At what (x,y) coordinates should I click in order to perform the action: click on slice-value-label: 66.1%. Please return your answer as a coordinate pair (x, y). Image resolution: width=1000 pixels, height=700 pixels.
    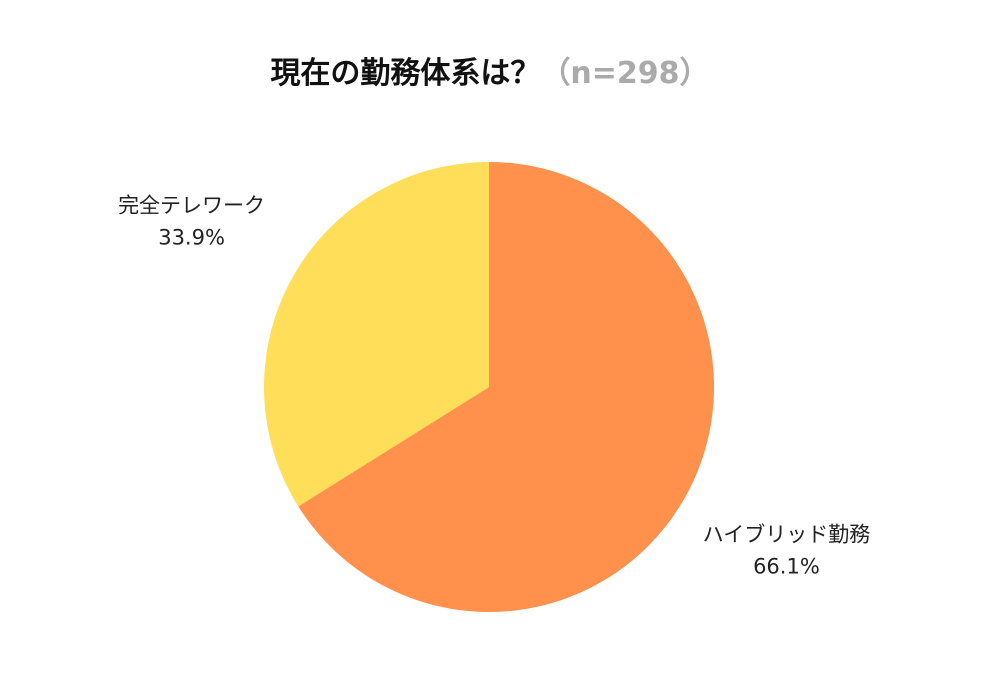
    Looking at the image, I should click on (786, 567).